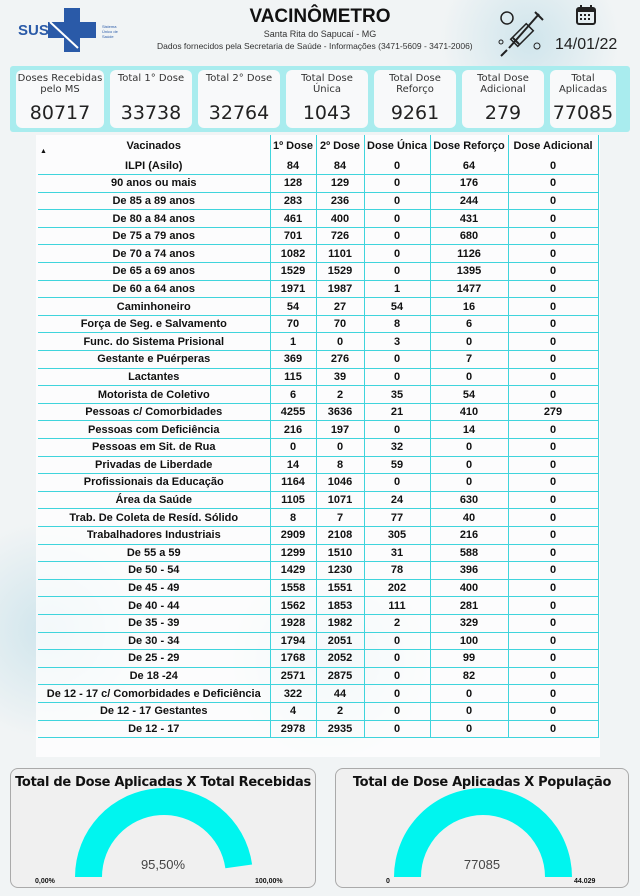  I want to click on cell: 77, so click(397, 517).